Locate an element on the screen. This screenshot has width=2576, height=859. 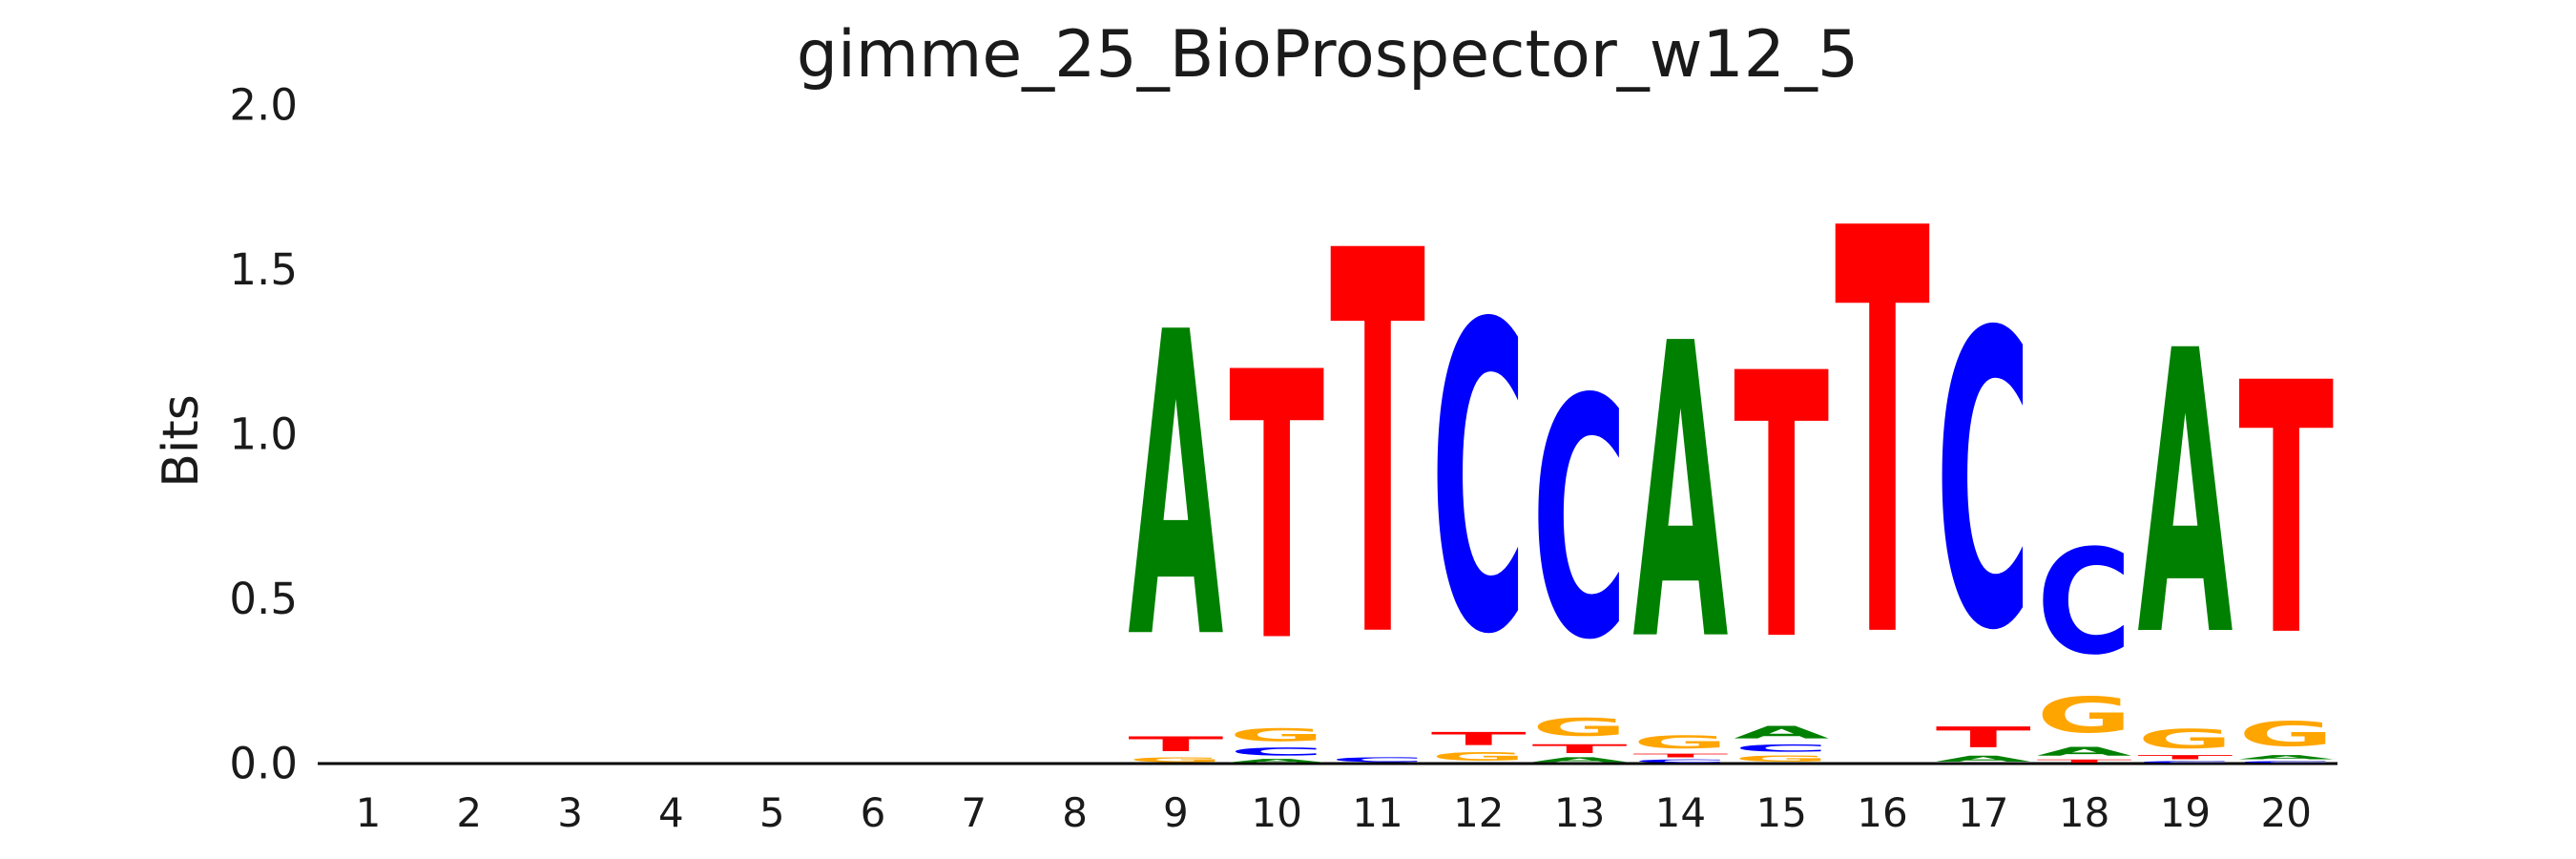
x-tick-label: 18 is located at coordinates (2084, 812).